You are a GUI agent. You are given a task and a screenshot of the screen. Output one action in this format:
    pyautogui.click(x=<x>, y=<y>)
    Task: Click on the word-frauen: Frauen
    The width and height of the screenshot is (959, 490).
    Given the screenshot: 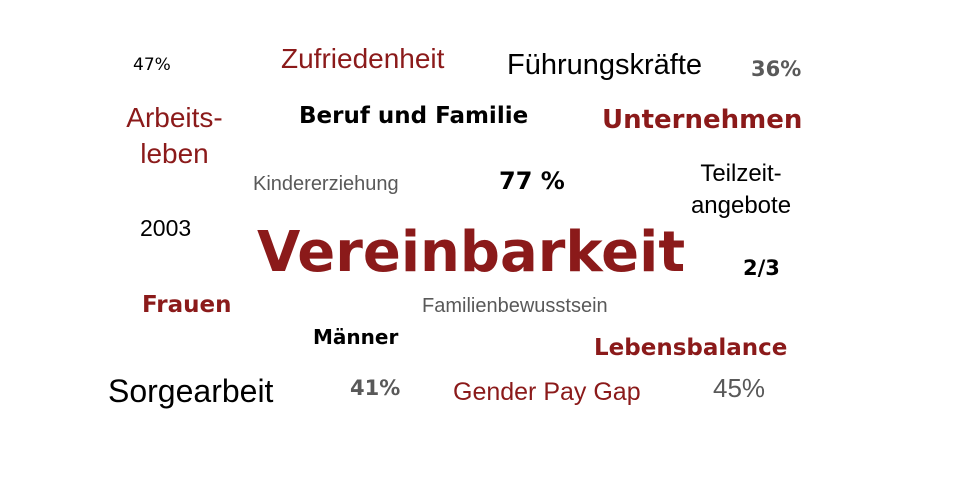 What is the action you would take?
    pyautogui.click(x=187, y=305)
    